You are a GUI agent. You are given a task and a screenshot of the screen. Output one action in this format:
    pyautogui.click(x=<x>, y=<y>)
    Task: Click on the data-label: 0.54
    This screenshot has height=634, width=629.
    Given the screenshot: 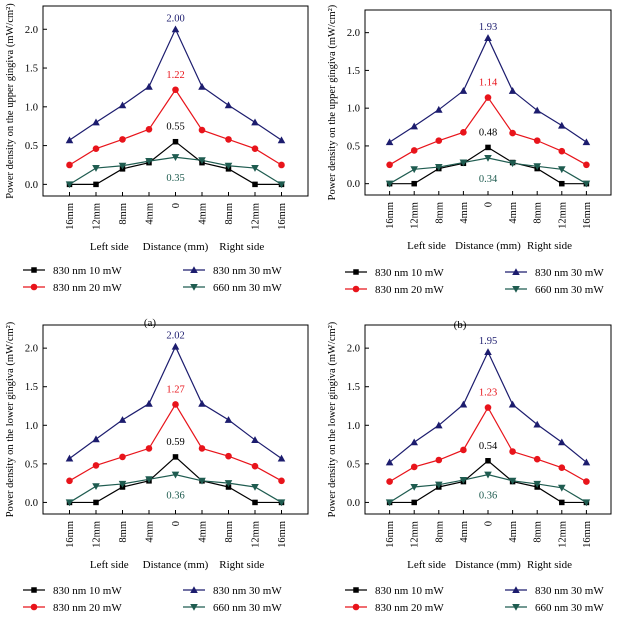 What is the action you would take?
    pyautogui.click(x=488, y=446)
    